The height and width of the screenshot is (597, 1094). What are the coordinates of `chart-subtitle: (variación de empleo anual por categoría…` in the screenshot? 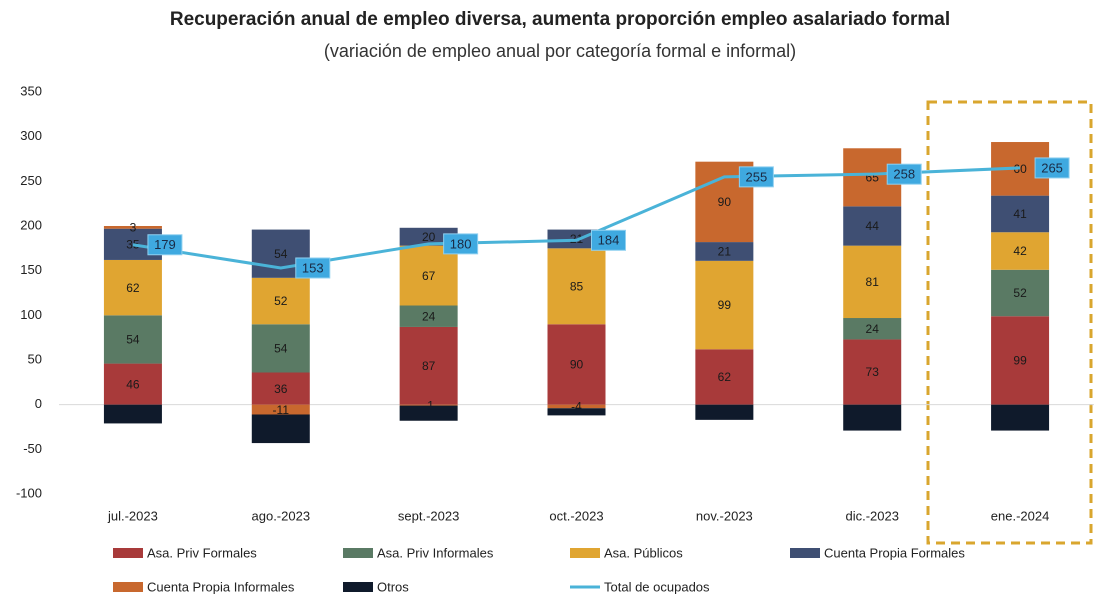 It's located at (560, 51).